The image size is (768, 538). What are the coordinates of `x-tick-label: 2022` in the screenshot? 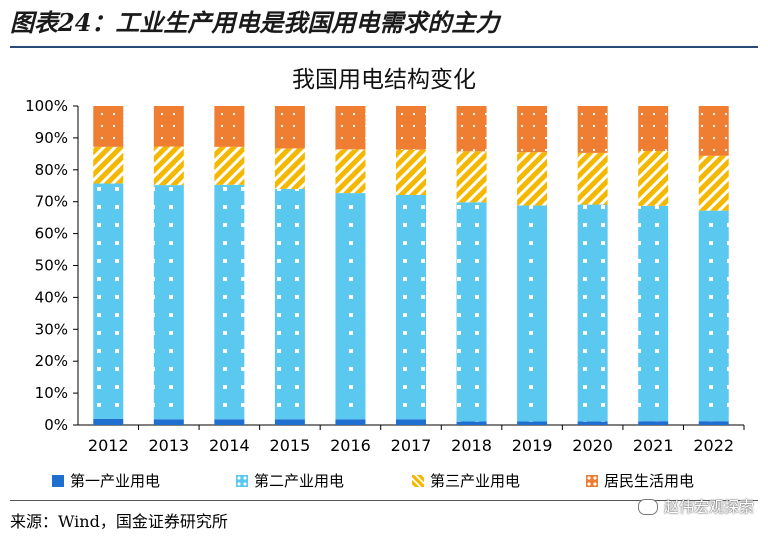 It's located at (713, 445).